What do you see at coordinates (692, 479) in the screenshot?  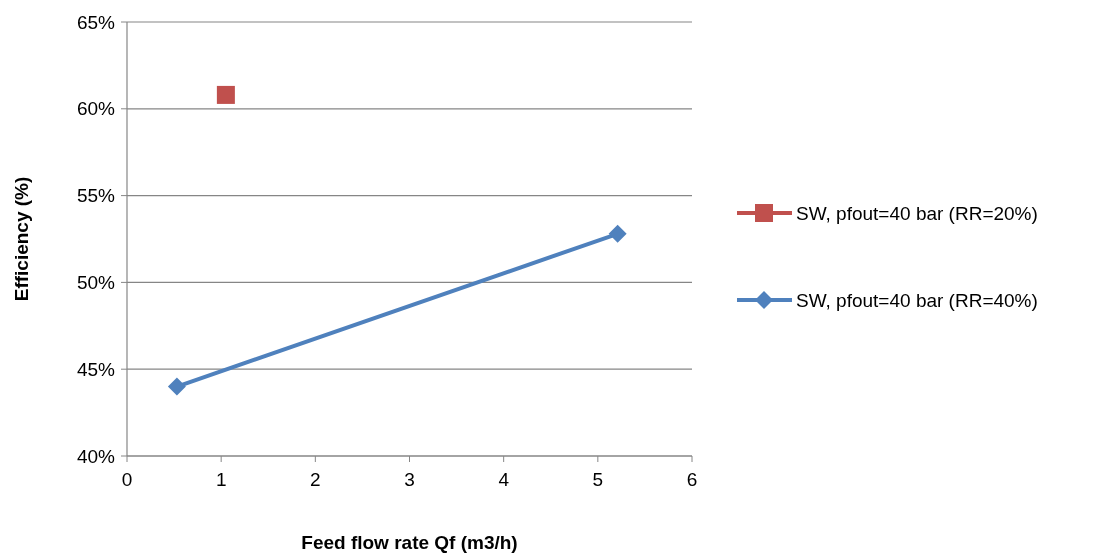 I see `x-tick-label: 6` at bounding box center [692, 479].